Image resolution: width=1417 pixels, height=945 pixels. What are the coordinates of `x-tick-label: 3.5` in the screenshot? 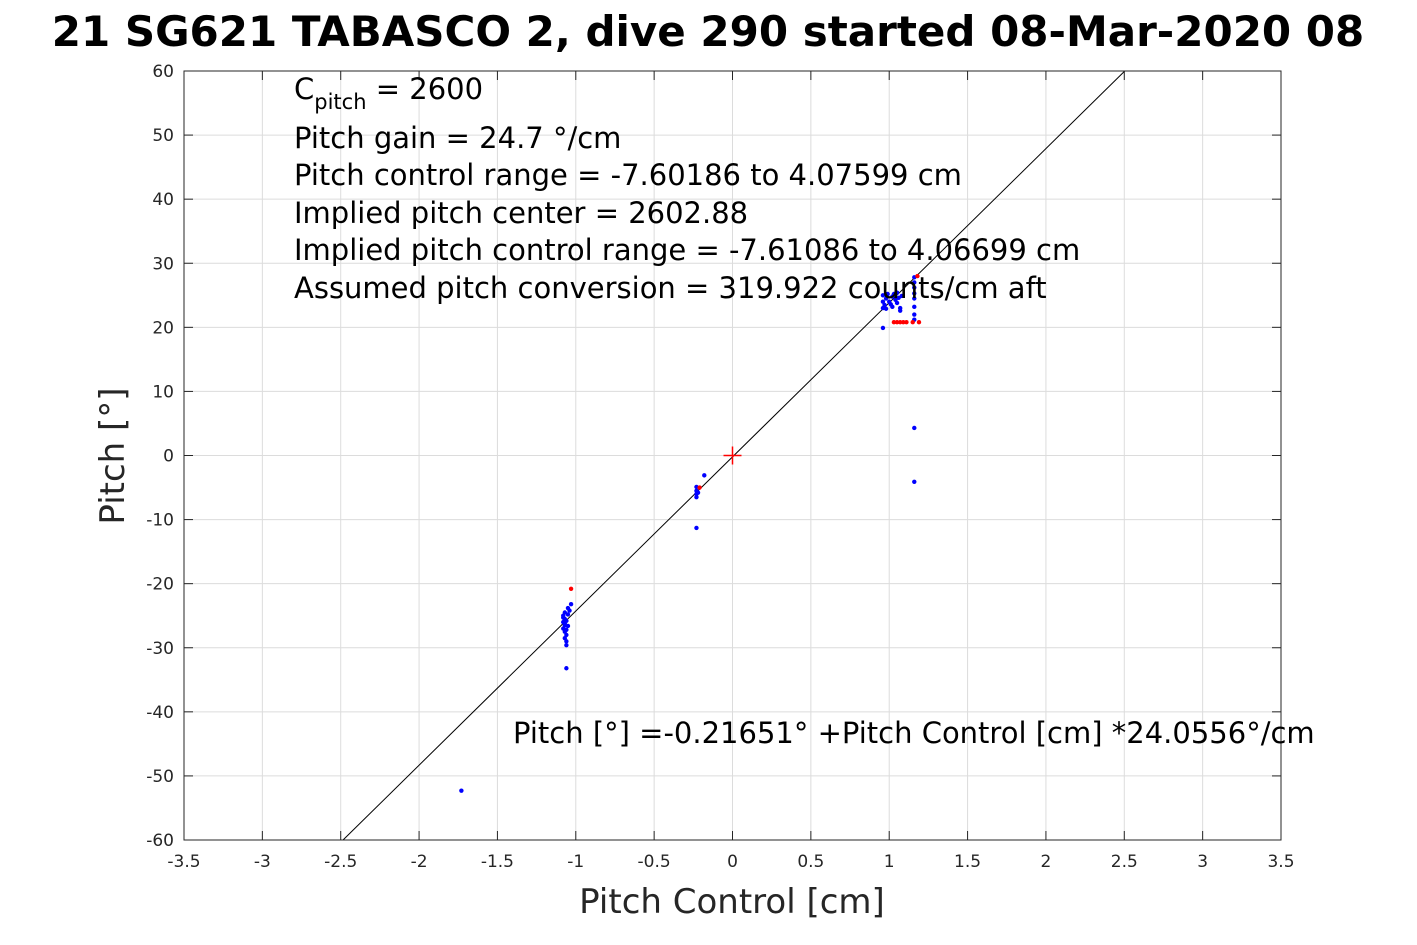 It's located at (1280, 862).